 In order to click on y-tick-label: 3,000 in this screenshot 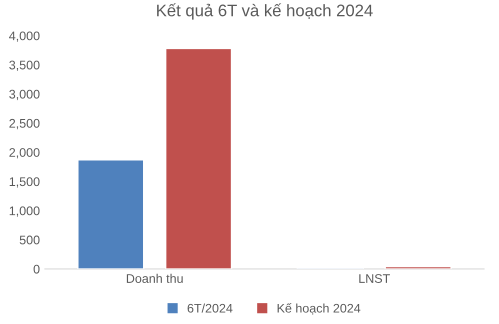, I will do `click(24, 95)`.